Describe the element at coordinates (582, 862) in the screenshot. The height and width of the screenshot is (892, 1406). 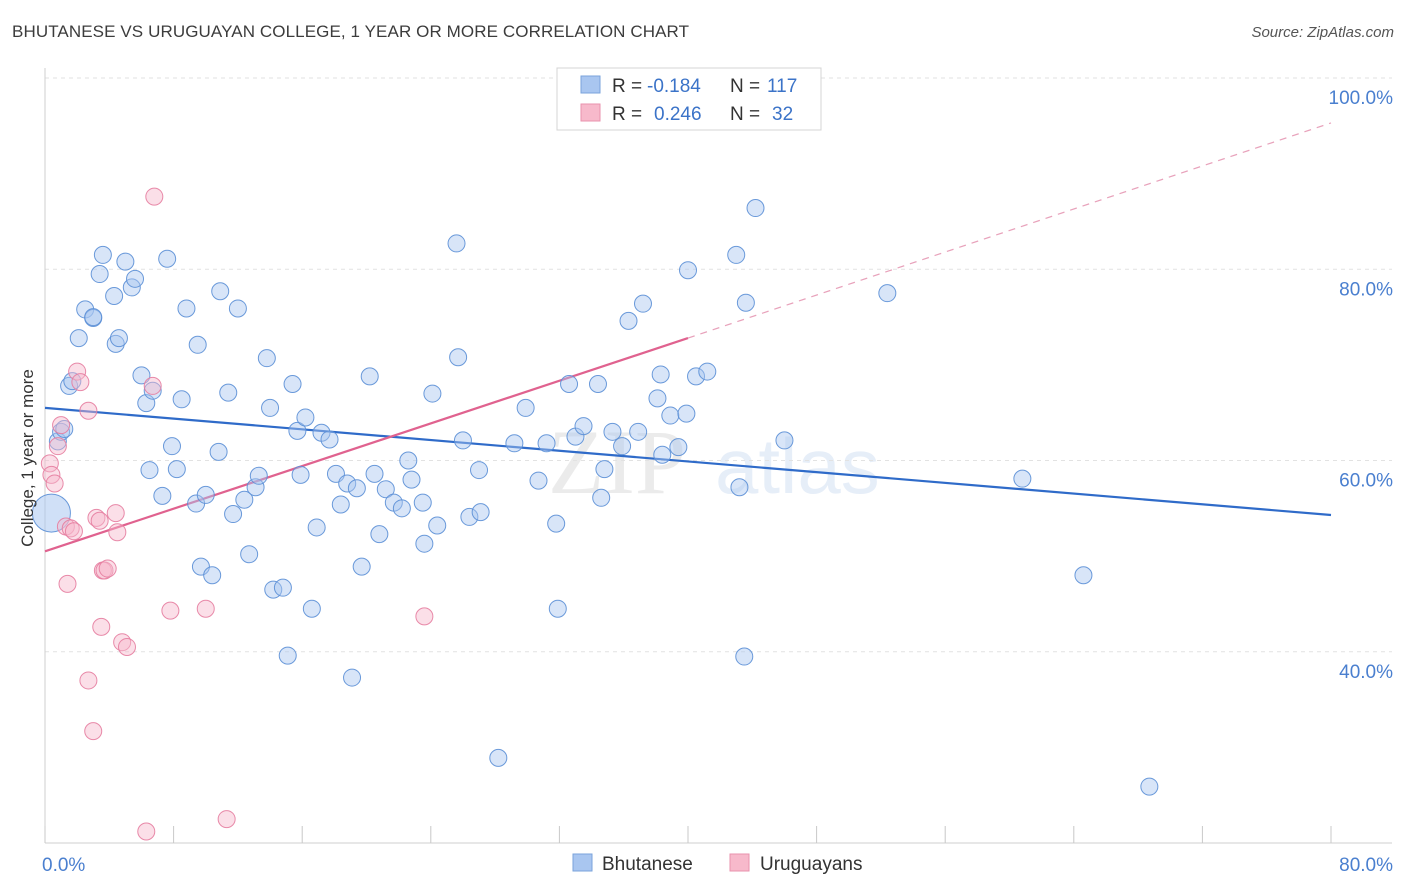
I see `legend-swatch-bhutanese` at that location.